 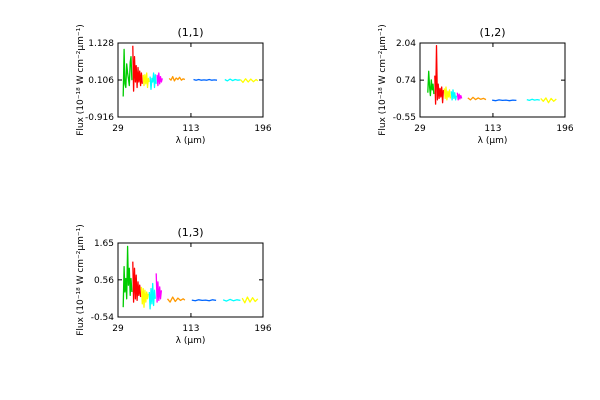 What do you see at coordinates (492, 32) in the screenshot?
I see `panel-title: (1,2)` at bounding box center [492, 32].